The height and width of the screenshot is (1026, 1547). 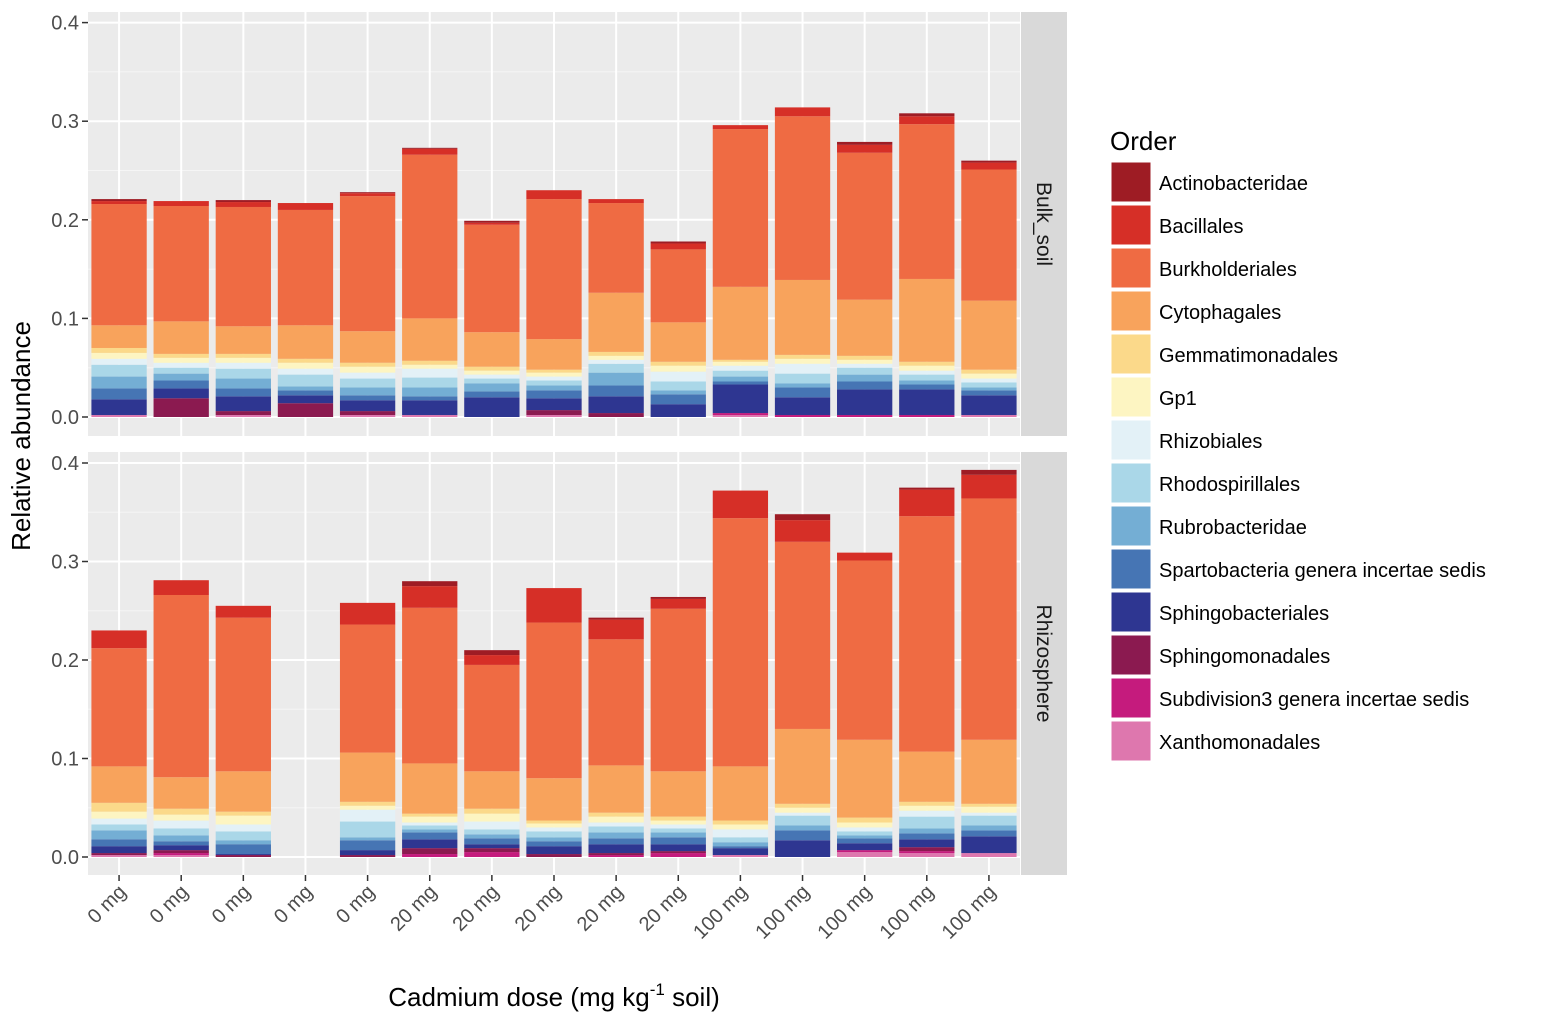 I want to click on legend-item: Spartobacteria genera incertae sedis, so click(x=1298, y=569).